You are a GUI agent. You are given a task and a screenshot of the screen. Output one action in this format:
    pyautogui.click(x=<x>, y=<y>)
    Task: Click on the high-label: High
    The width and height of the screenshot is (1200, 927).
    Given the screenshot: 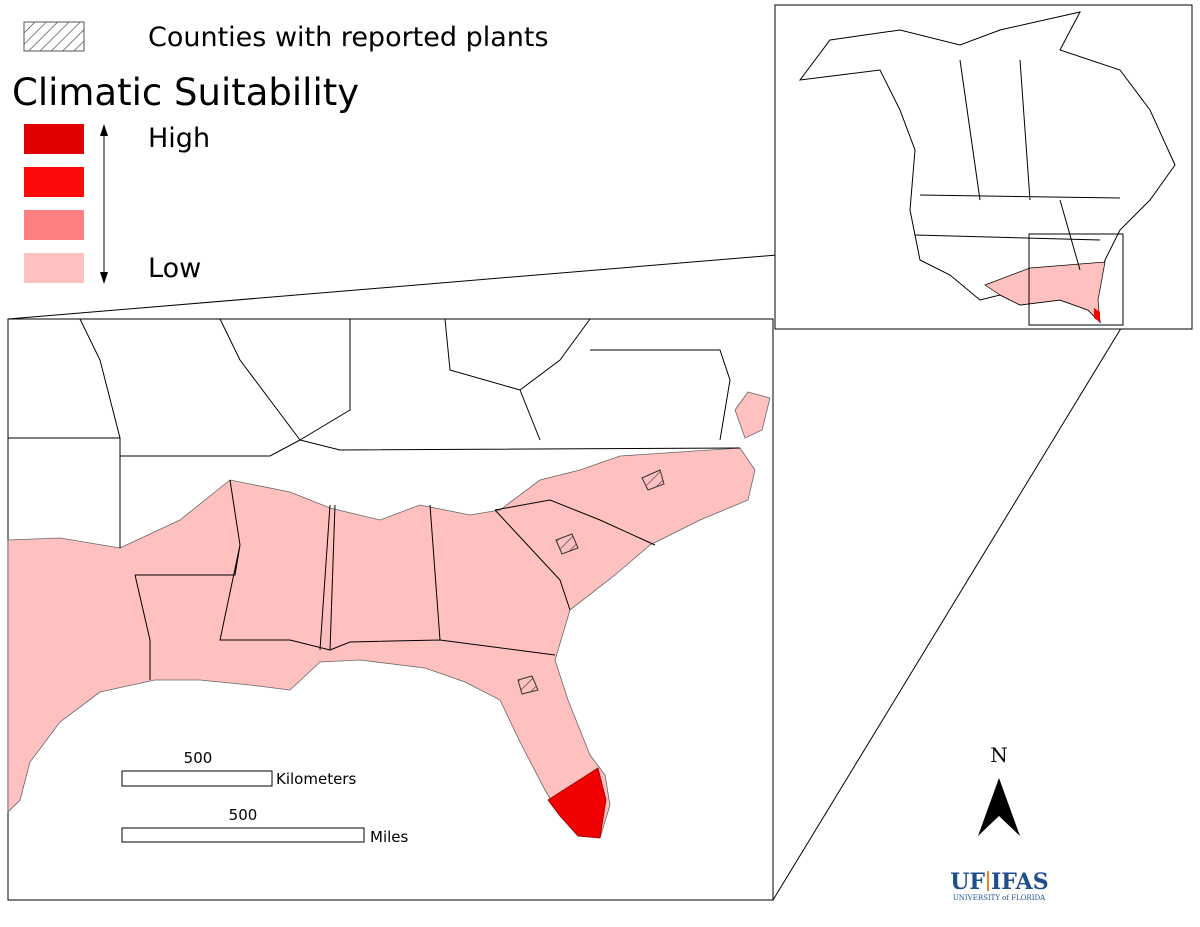 What is the action you would take?
    pyautogui.click(x=179, y=138)
    